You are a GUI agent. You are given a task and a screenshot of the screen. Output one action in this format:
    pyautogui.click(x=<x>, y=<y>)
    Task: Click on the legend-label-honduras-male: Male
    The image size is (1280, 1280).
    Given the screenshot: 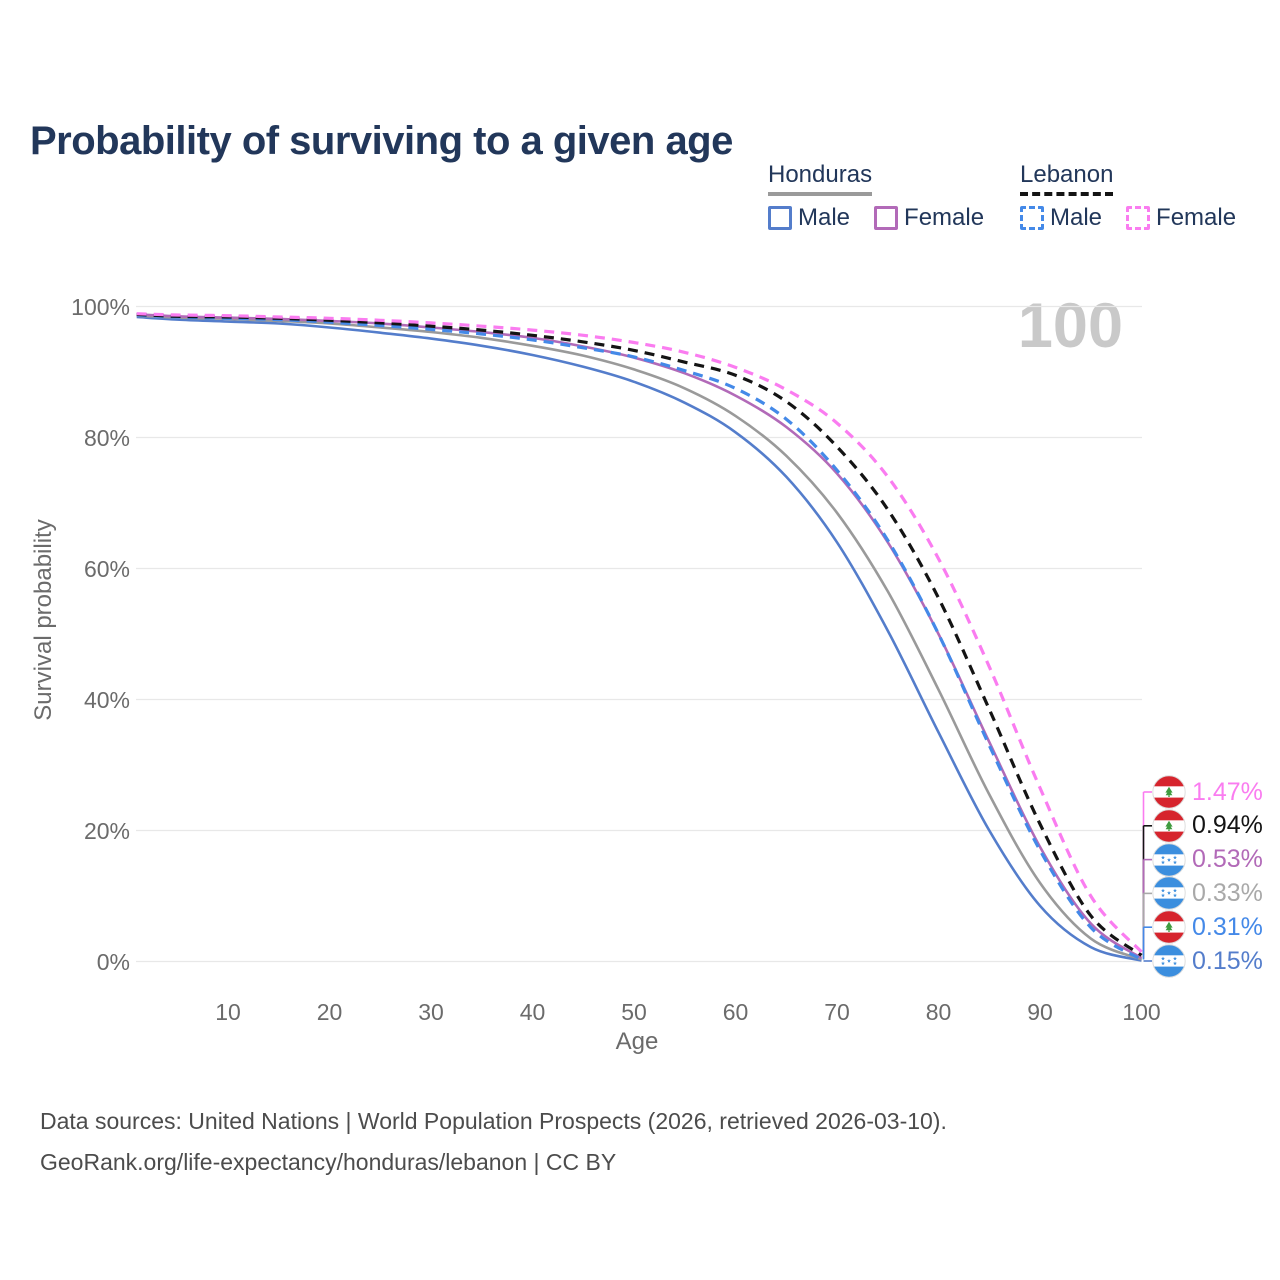 What is the action you would take?
    pyautogui.click(x=824, y=217)
    